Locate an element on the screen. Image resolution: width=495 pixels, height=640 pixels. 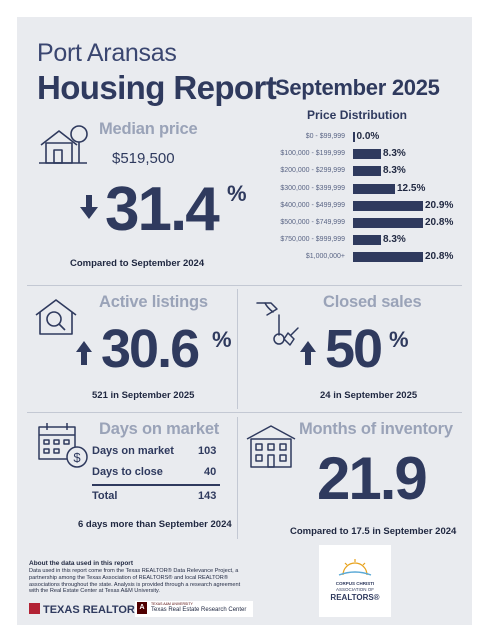
closed-sales-note: 24 in September 2025 is located at coordinates (369, 395).